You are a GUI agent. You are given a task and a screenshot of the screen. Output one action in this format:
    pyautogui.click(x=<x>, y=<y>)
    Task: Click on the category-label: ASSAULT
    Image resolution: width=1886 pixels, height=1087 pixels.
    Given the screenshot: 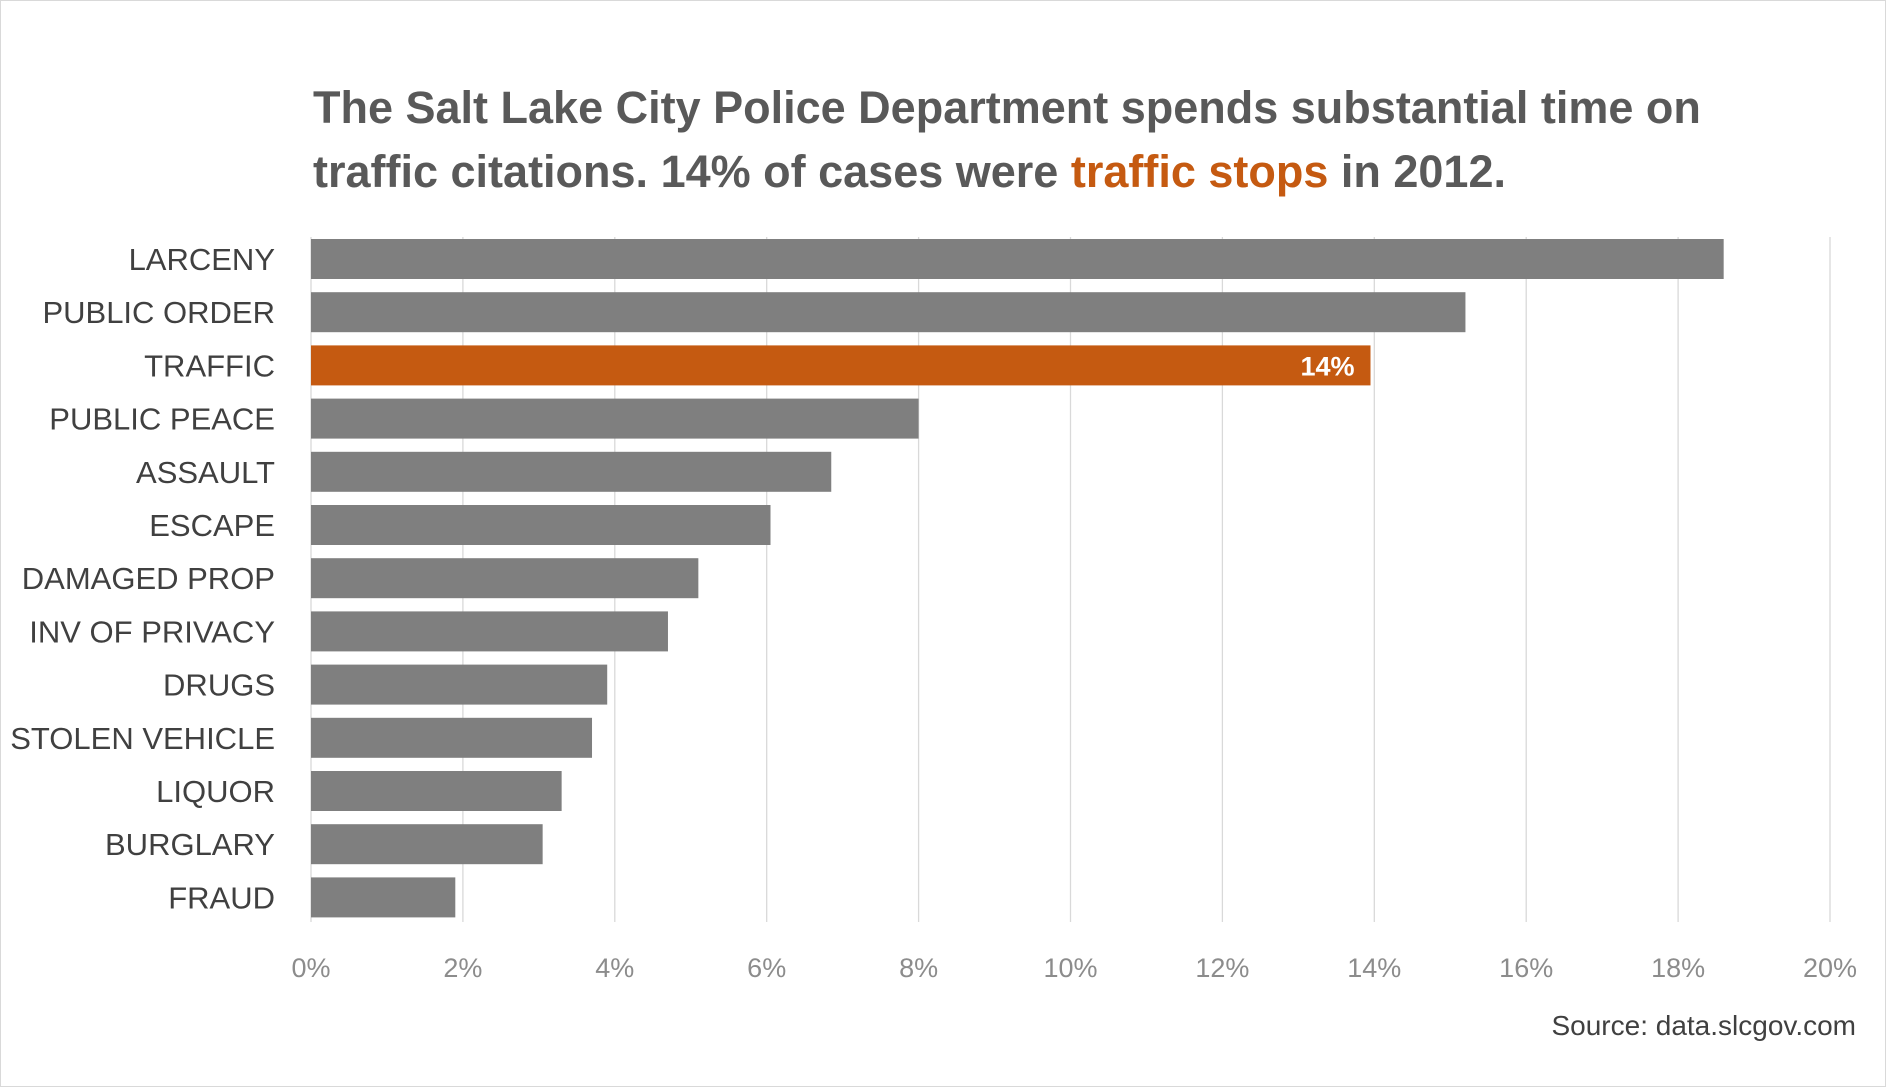 What is the action you would take?
    pyautogui.click(x=205, y=472)
    